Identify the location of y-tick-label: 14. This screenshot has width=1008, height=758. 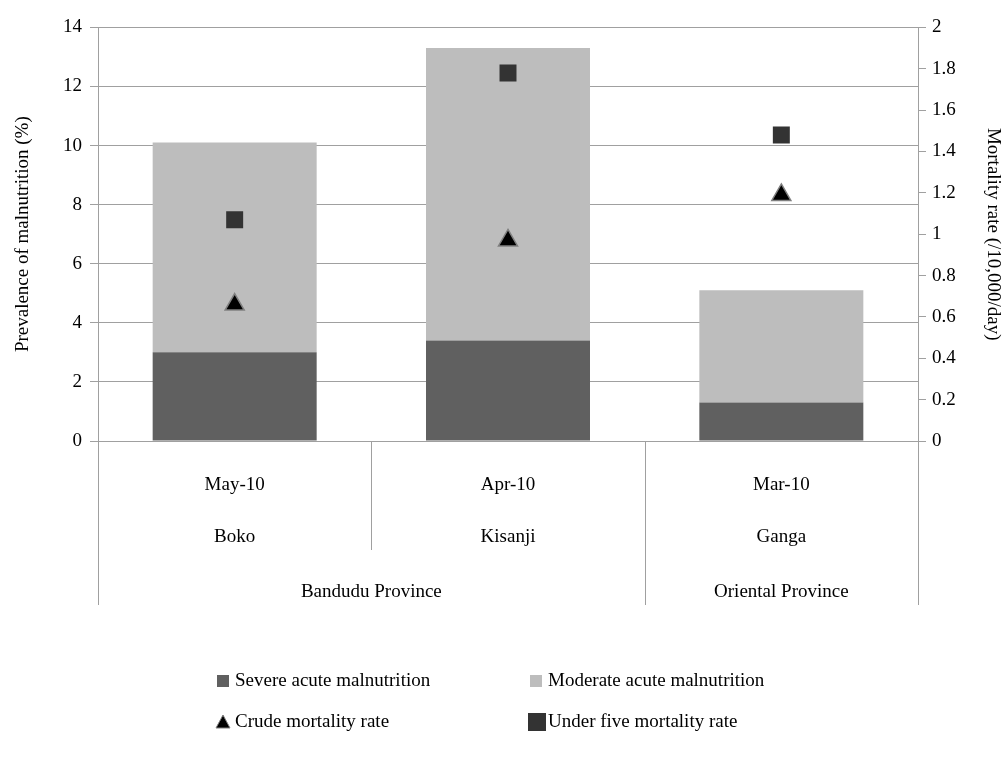
(73, 26).